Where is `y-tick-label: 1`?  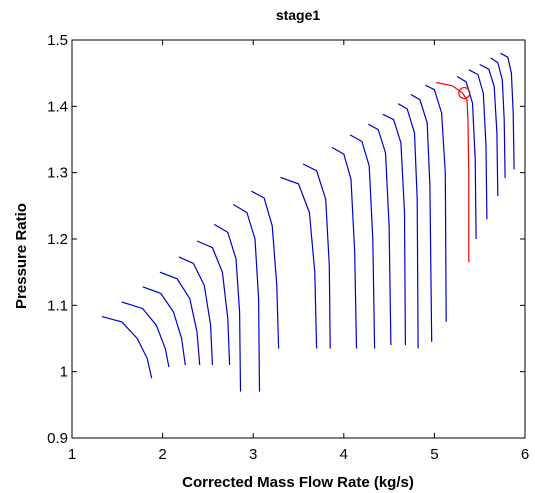 y-tick-label: 1 is located at coordinates (64, 372).